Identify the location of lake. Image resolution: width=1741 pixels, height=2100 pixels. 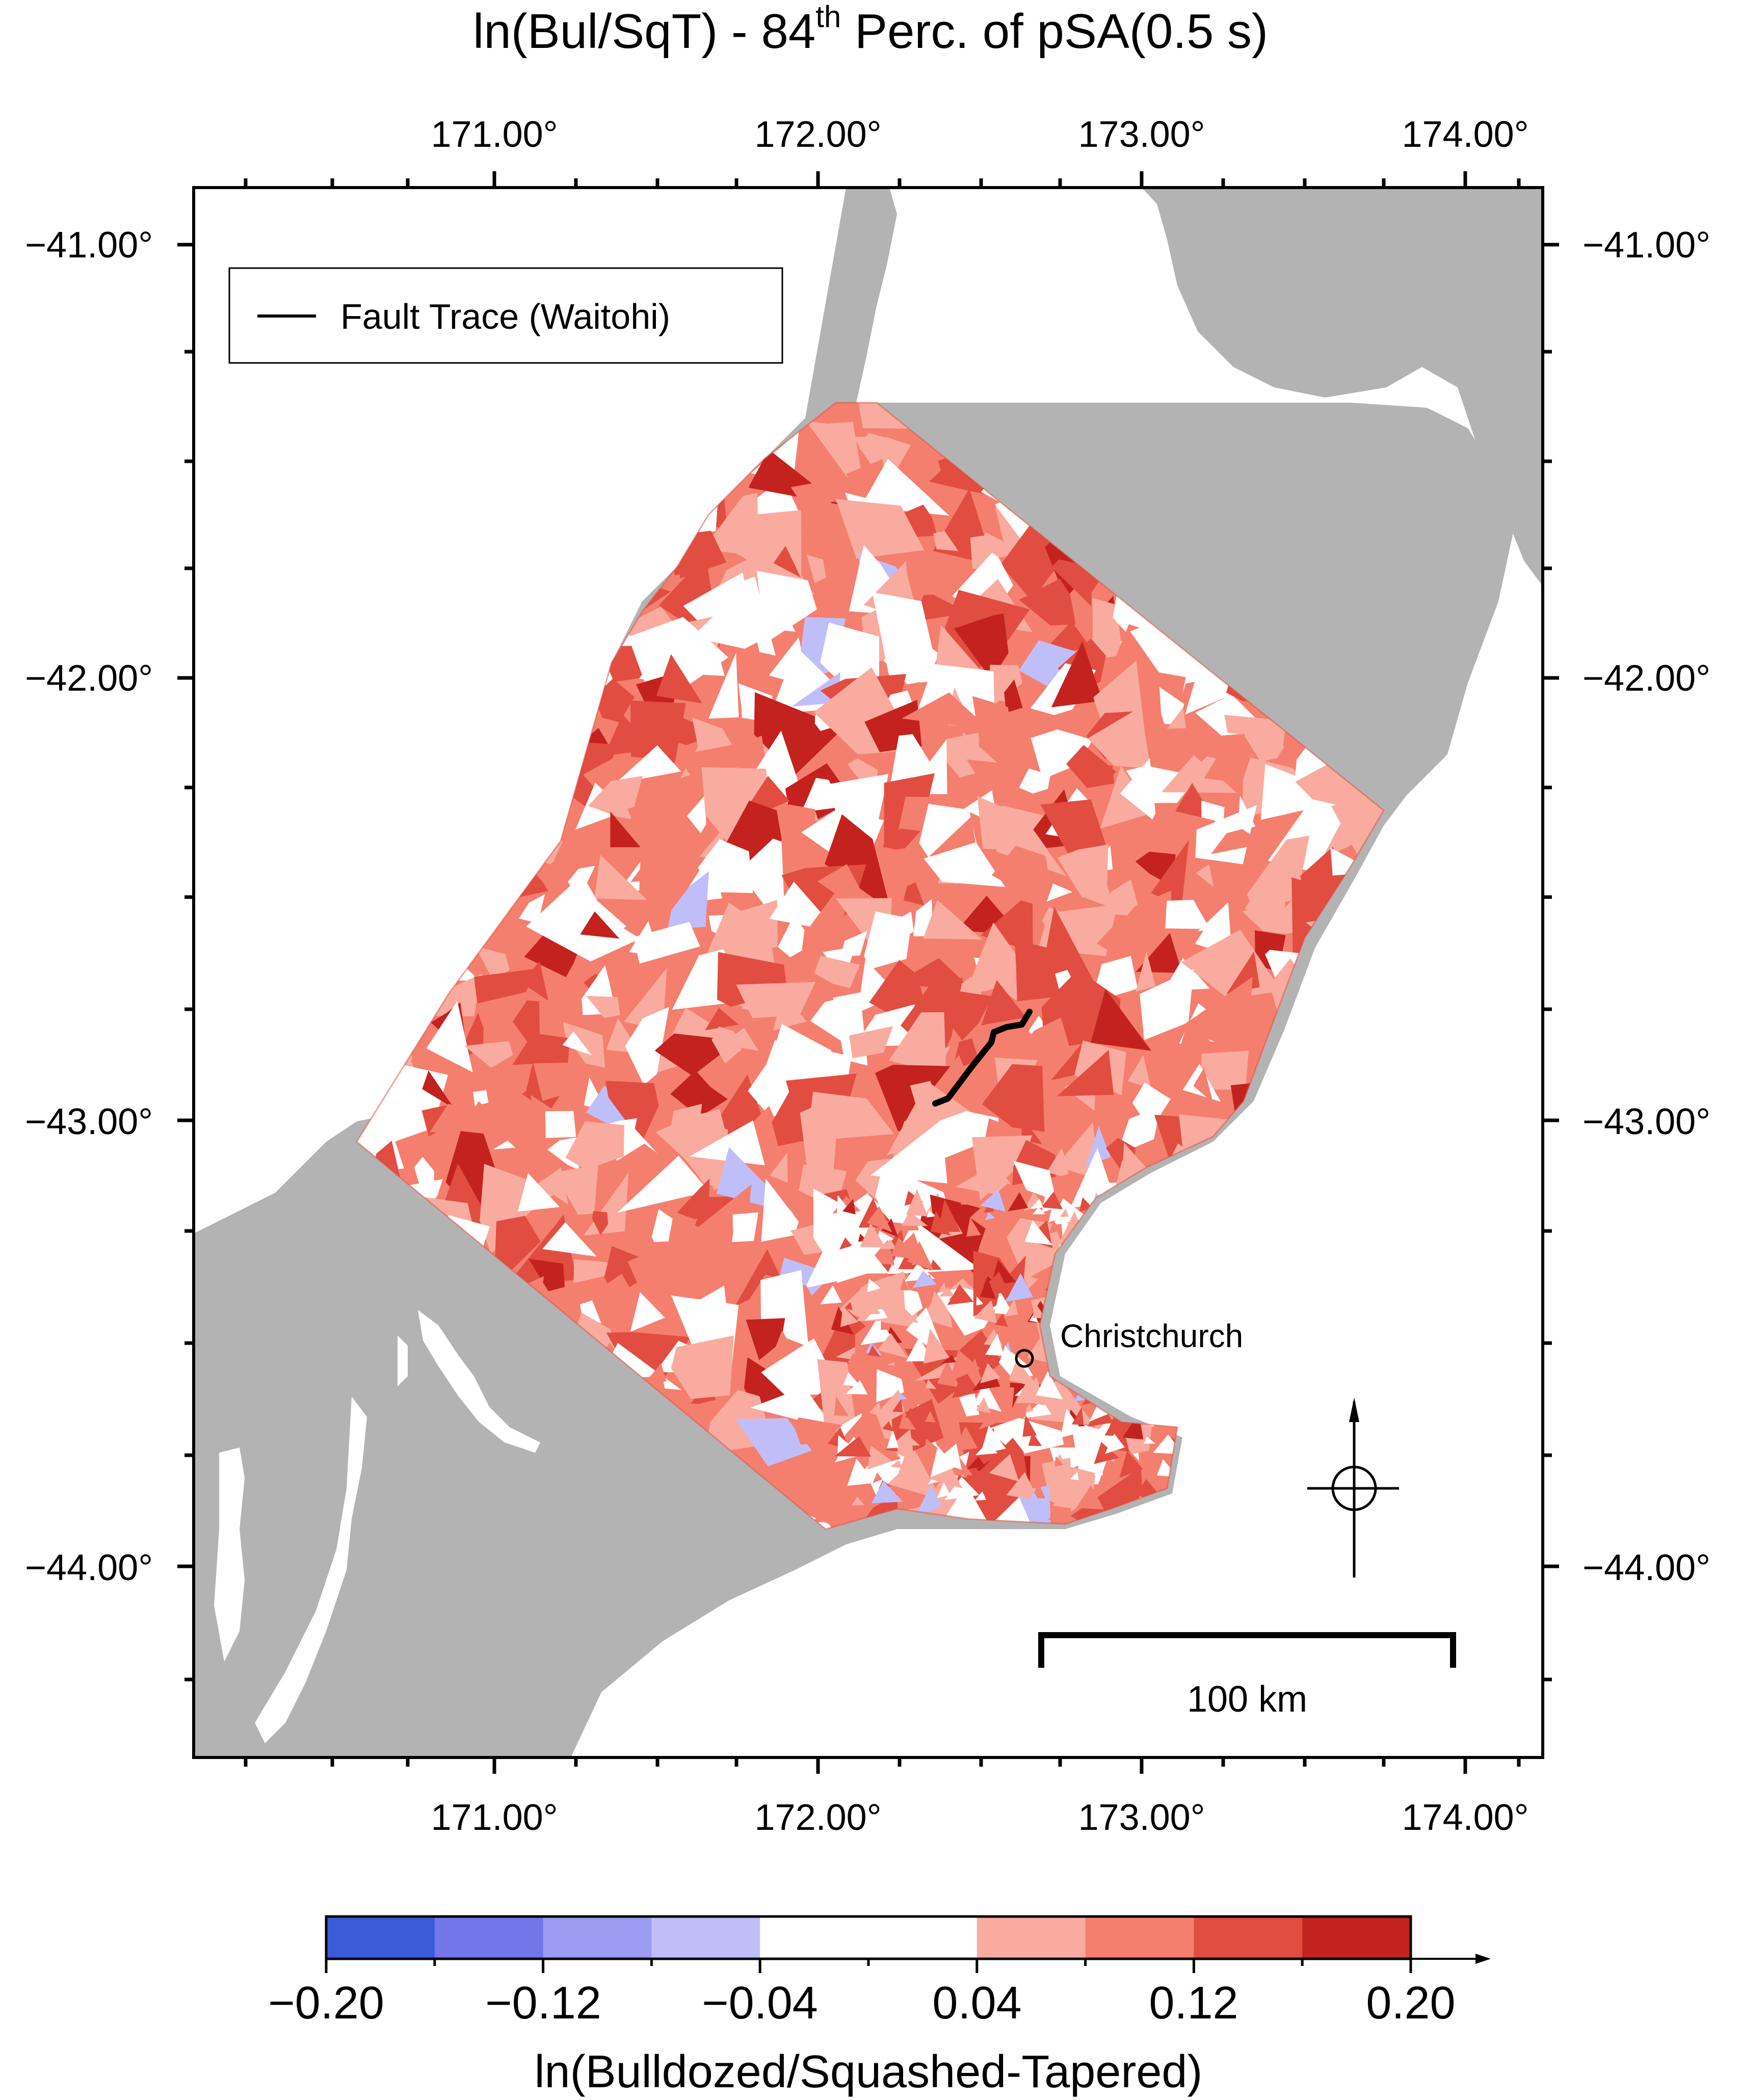
(479, 1381).